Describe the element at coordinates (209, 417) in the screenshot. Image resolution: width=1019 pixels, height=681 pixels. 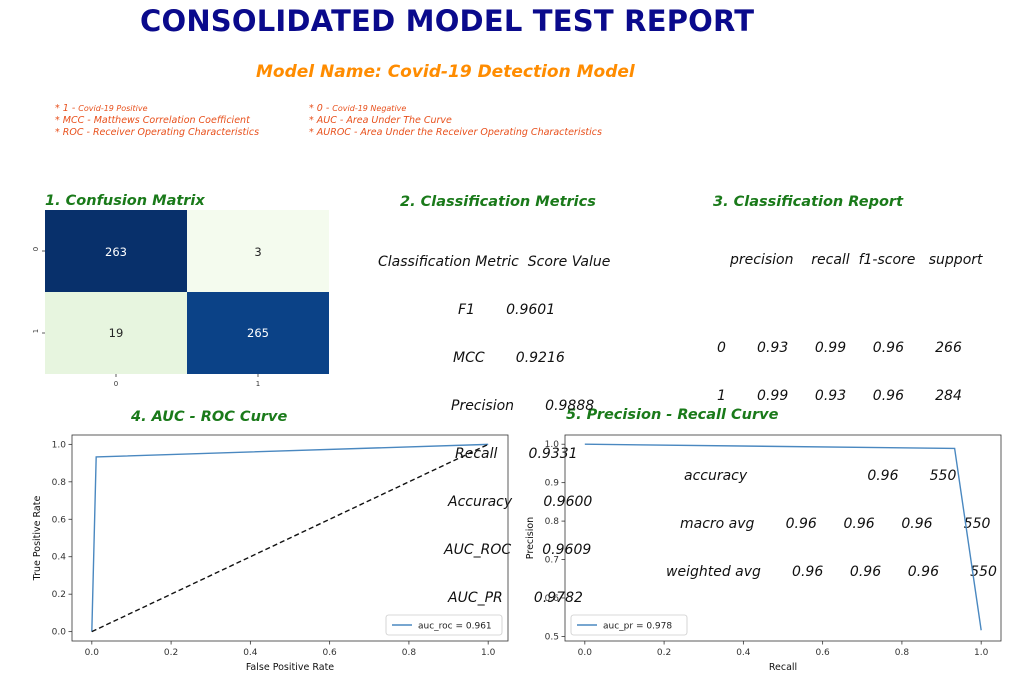
I see `section-title-roc: 4. AUC - ROC Curve` at that location.